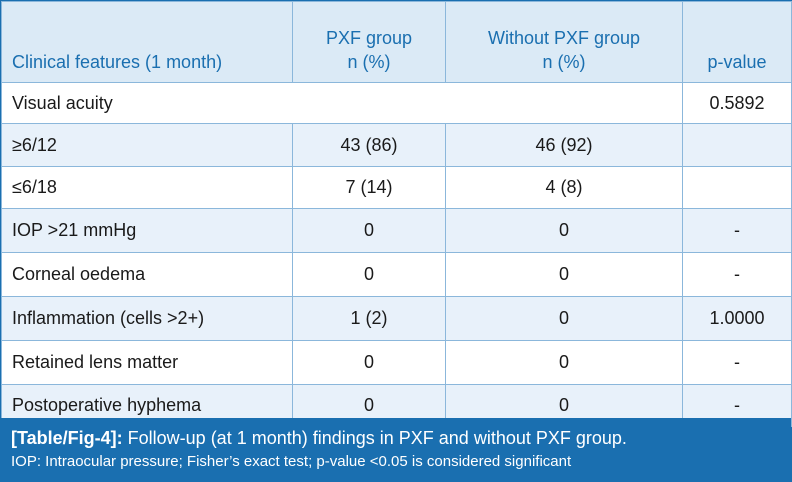  I want to click on header-without-pxf-group: Without PXF group n (%), so click(564, 42).